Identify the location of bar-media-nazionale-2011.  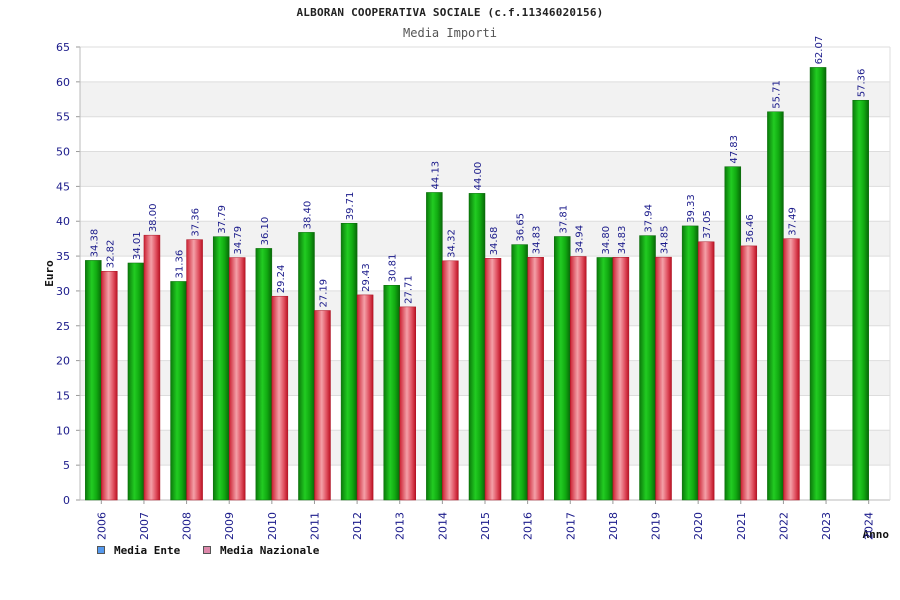
(322, 405).